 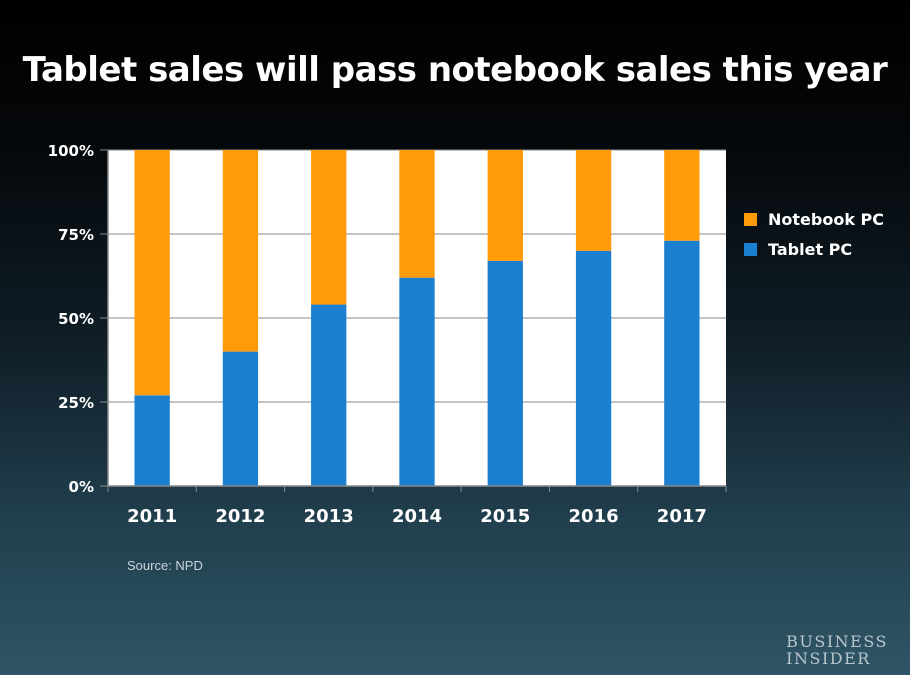 What do you see at coordinates (593, 200) in the screenshot?
I see `bar-notebook-pc-2016` at bounding box center [593, 200].